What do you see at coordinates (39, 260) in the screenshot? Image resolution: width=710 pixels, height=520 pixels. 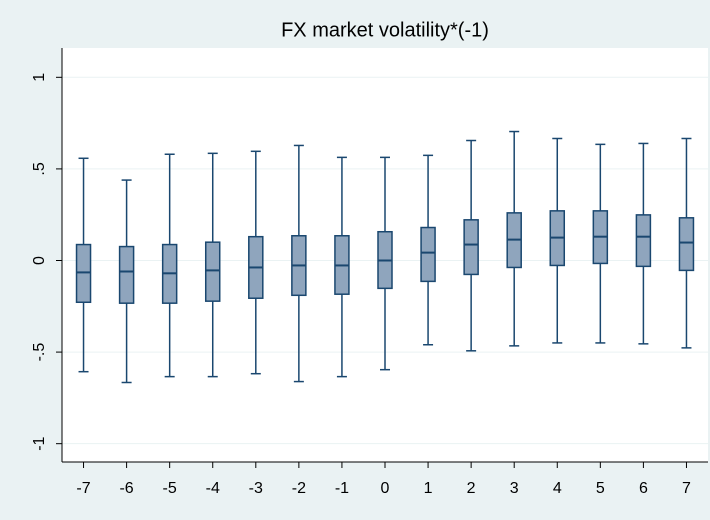 I see `y-tick-label: 0` at bounding box center [39, 260].